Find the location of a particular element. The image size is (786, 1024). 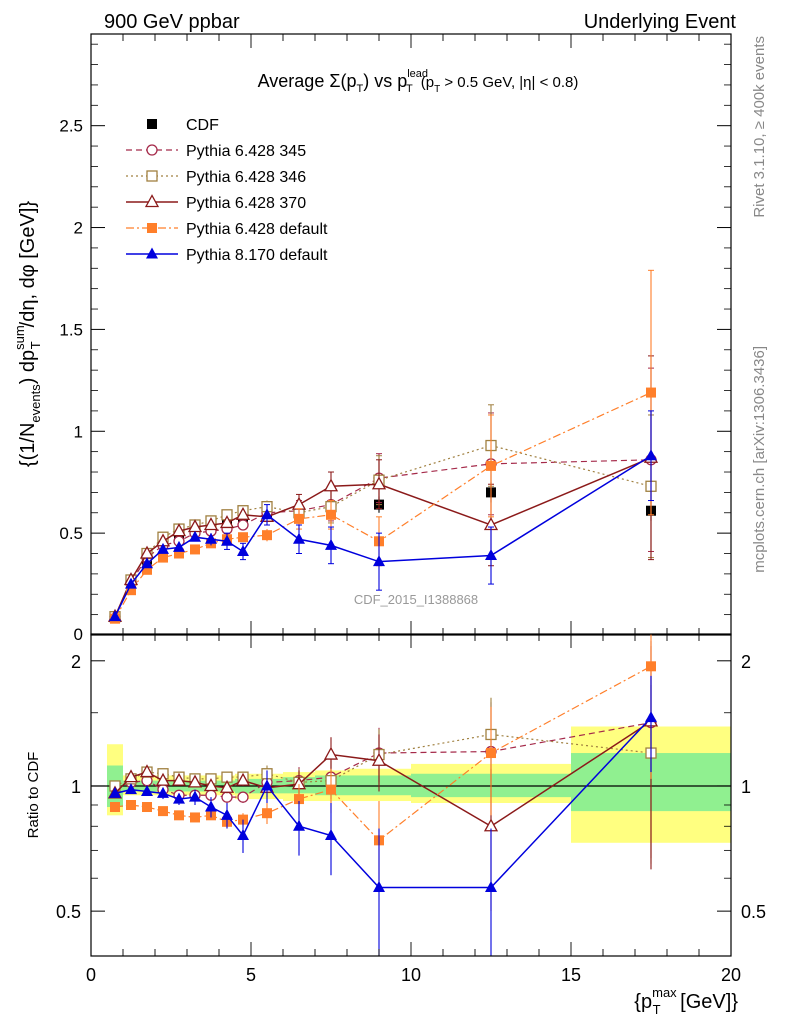

ratio-y-tick-label-right: 2 is located at coordinates (746, 662).